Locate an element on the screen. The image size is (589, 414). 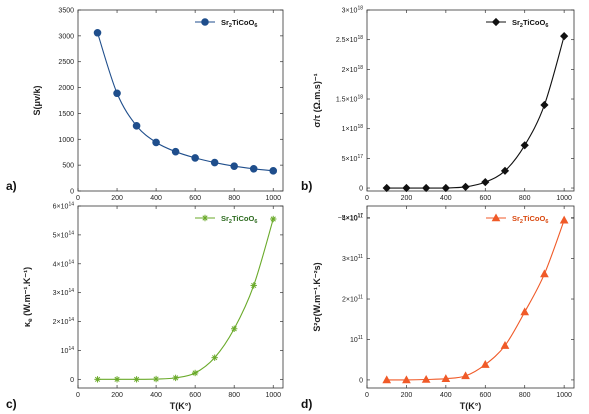
y-tick-label: 3×10¹⁸ is located at coordinates (353, 10).